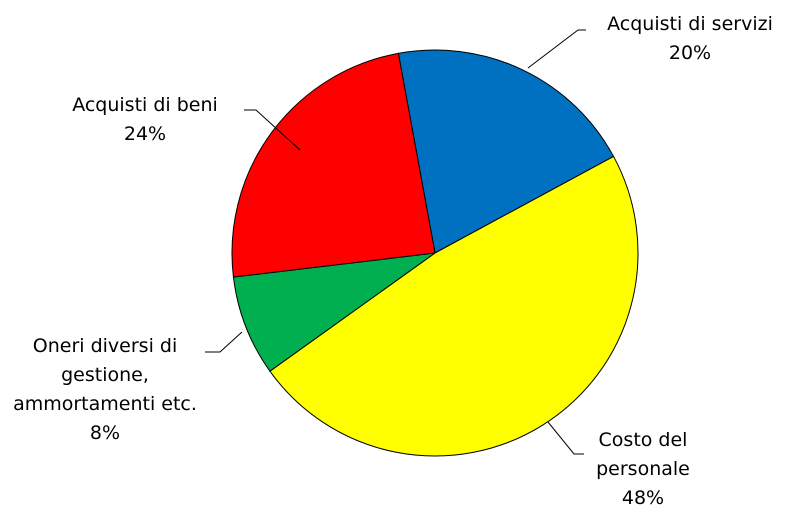 The height and width of the screenshot is (513, 801). Describe the element at coordinates (690, 24) in the screenshot. I see `category-label: Acquisti di servizi` at that location.